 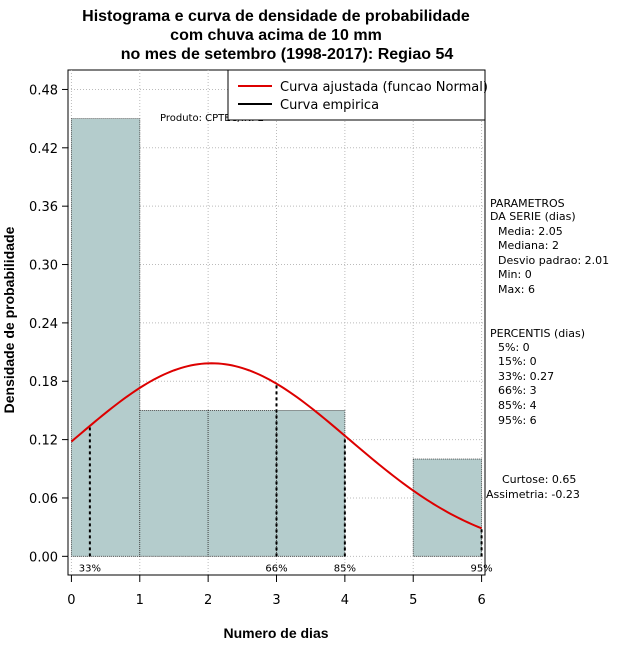 I want to click on percentile-85: 85%: 4, so click(x=517, y=405).